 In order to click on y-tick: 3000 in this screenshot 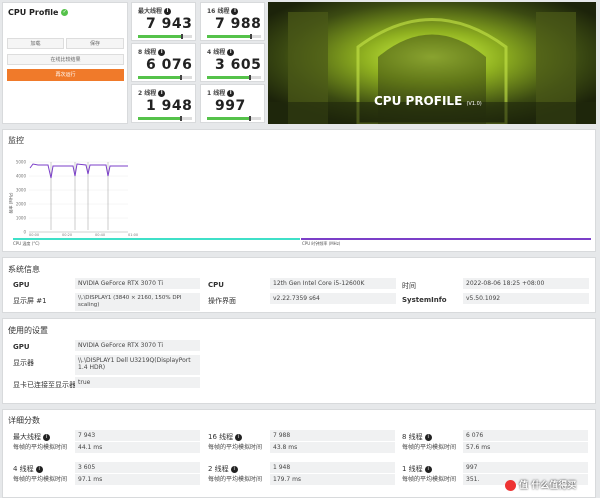, I will do `click(21, 190)`.